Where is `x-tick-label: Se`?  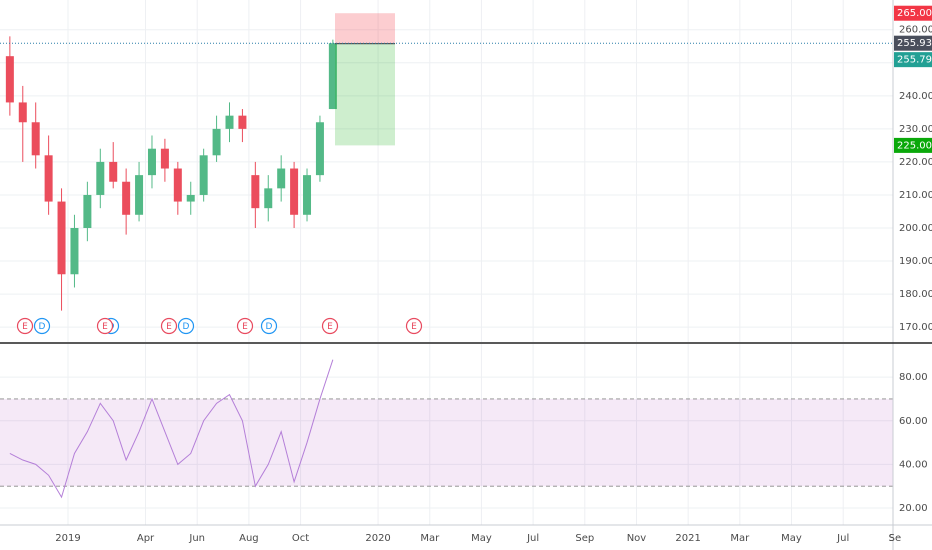
x-tick-label: Se is located at coordinates (895, 538).